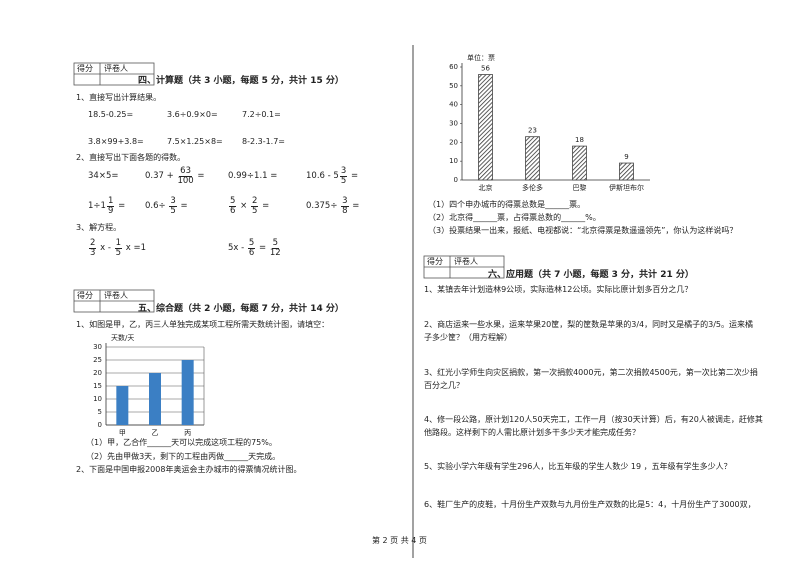 The image size is (800, 565). Describe the element at coordinates (275, 252) in the screenshot. I see `denominator: 12` at that location.